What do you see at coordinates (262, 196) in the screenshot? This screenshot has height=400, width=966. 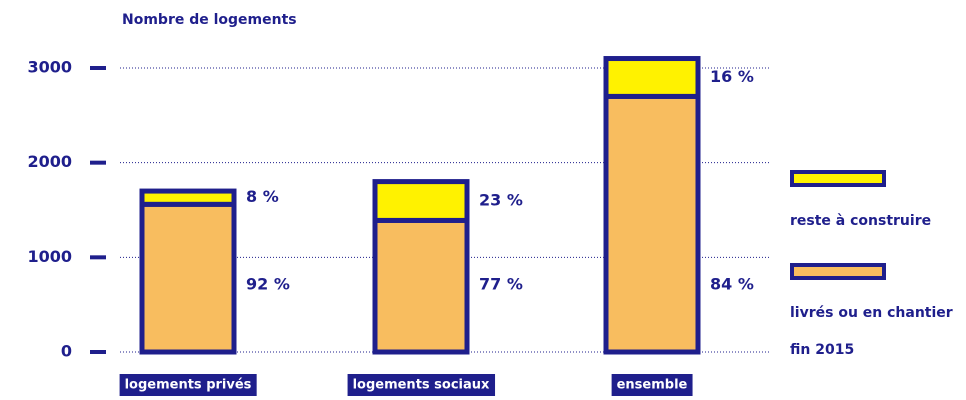 I see `segment-label: 8 %` at bounding box center [262, 196].